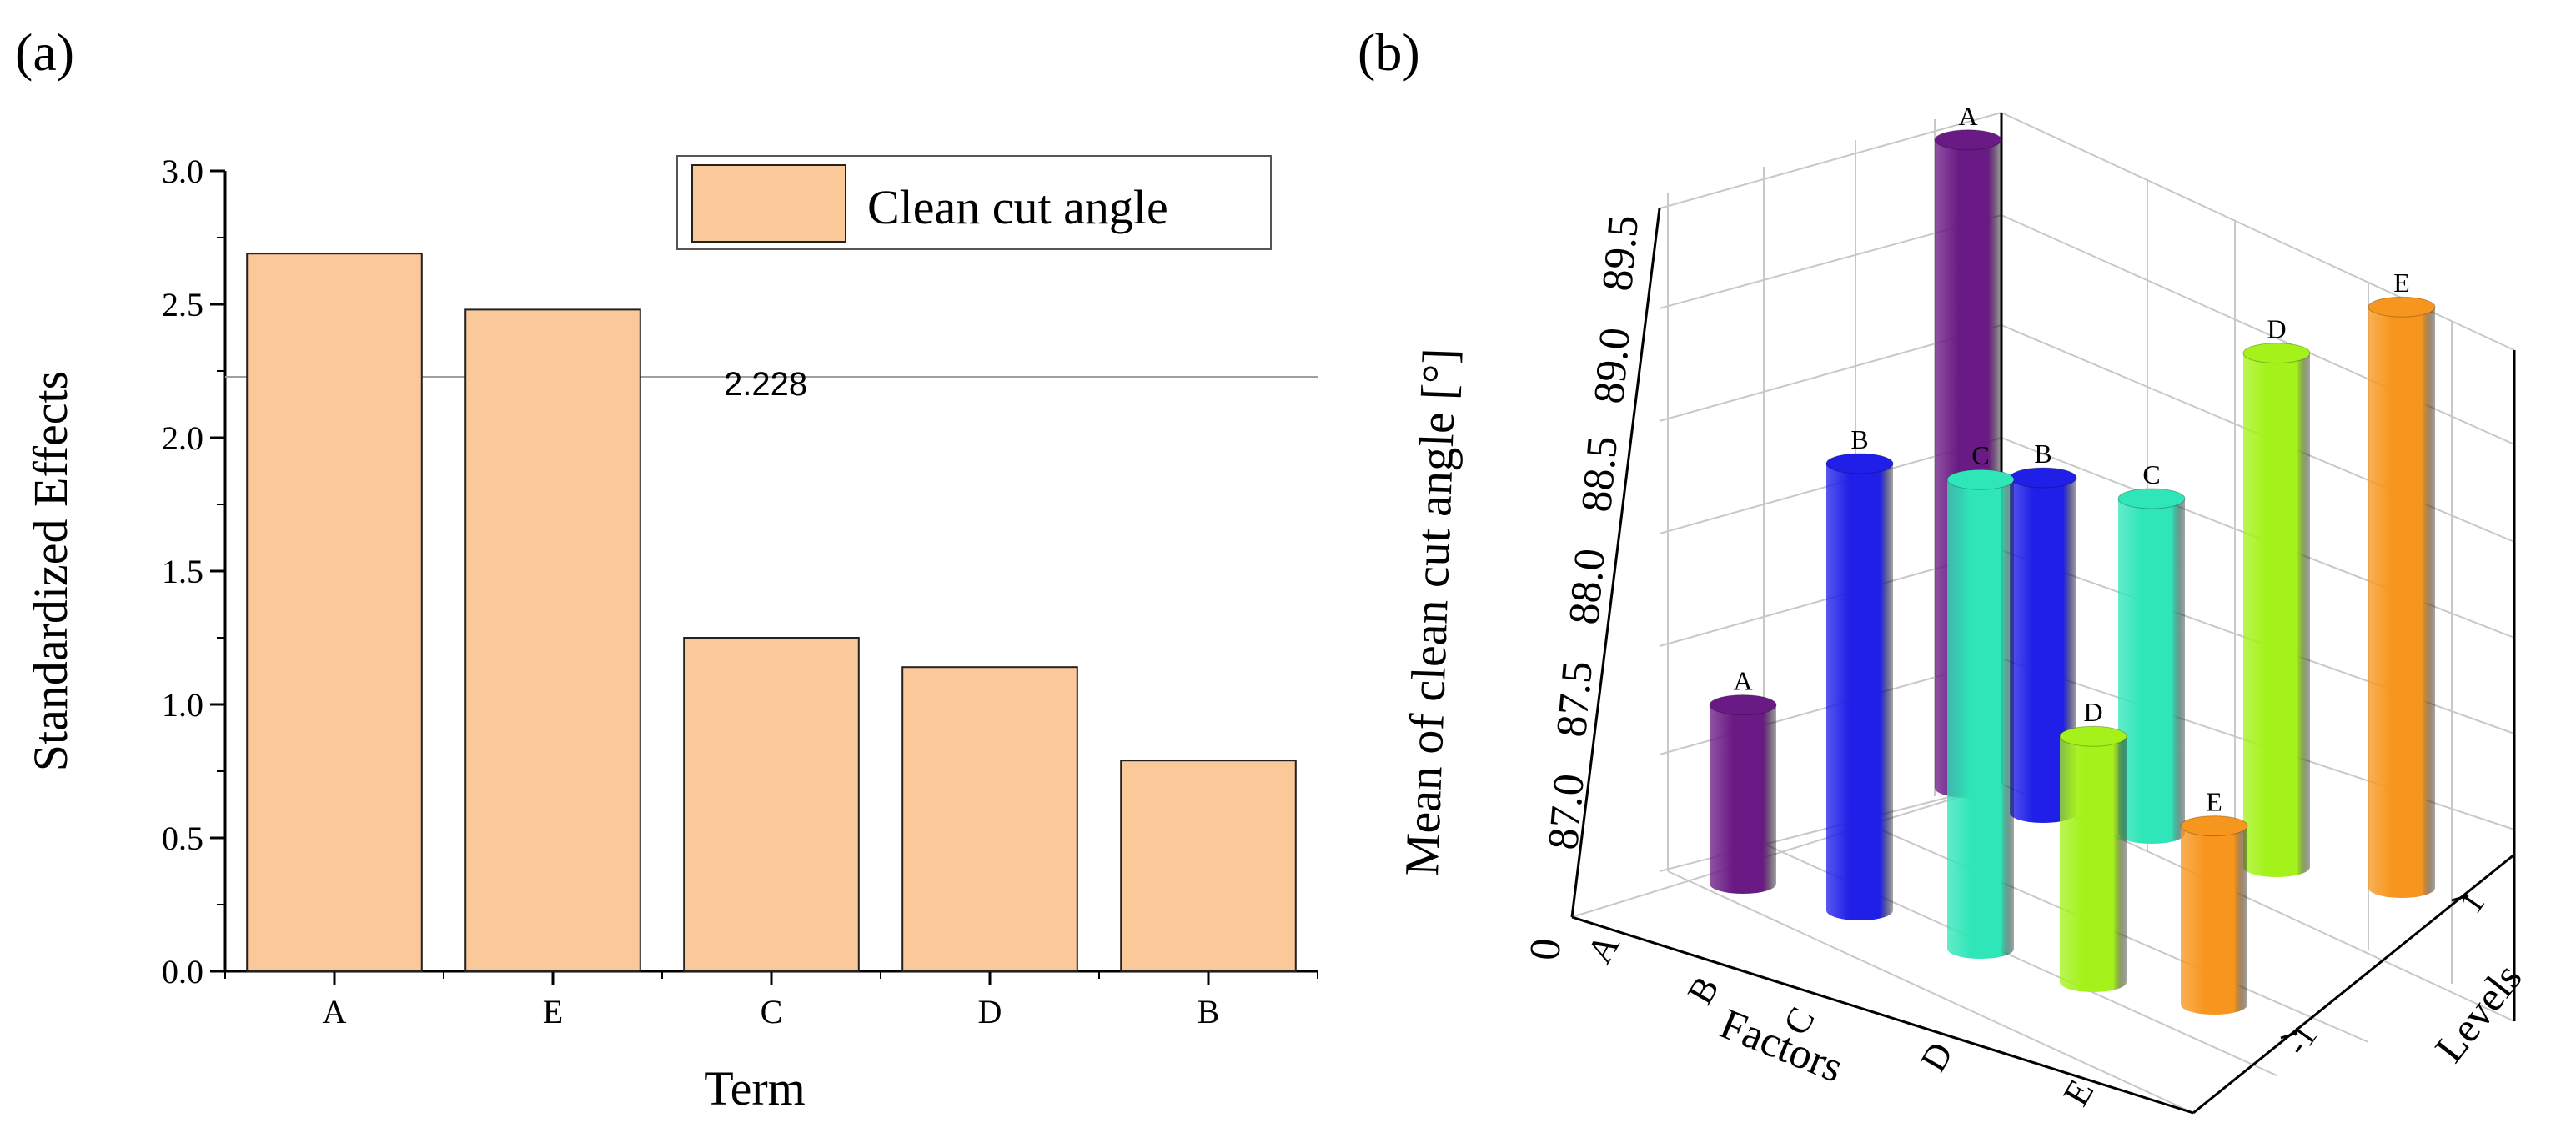 Image resolution: width=2576 pixels, height=1128 pixels. Describe the element at coordinates (182, 438) in the screenshot. I see `y-tick-label: 2.0` at that location.